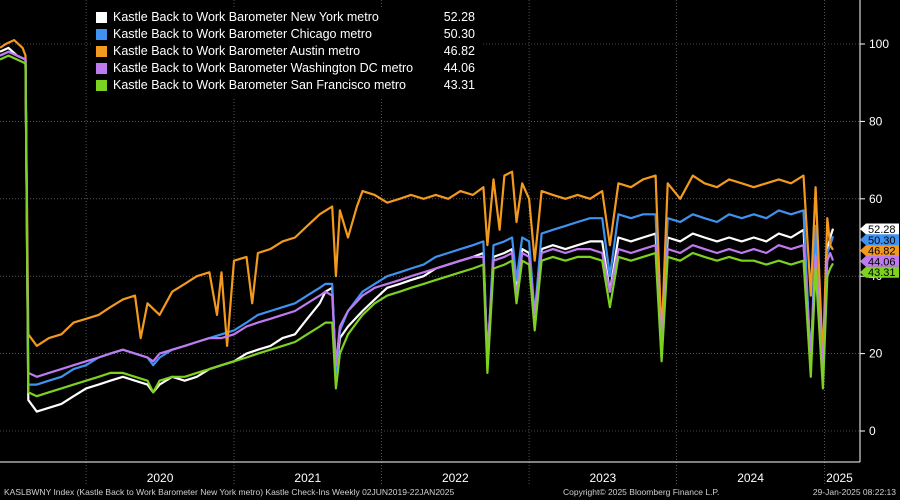 The height and width of the screenshot is (500, 900). What do you see at coordinates (459, 34) in the screenshot?
I see `legend-value: 50.30` at bounding box center [459, 34].